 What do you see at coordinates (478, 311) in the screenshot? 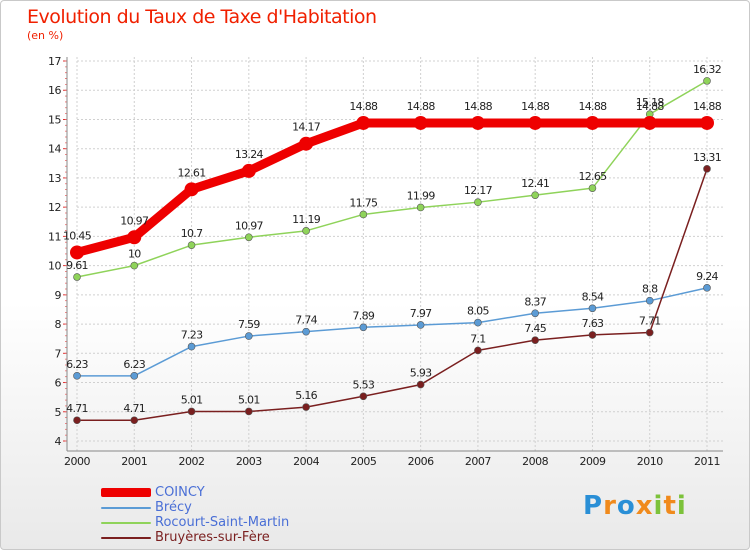
I see `data-label: 8.05` at bounding box center [478, 311].